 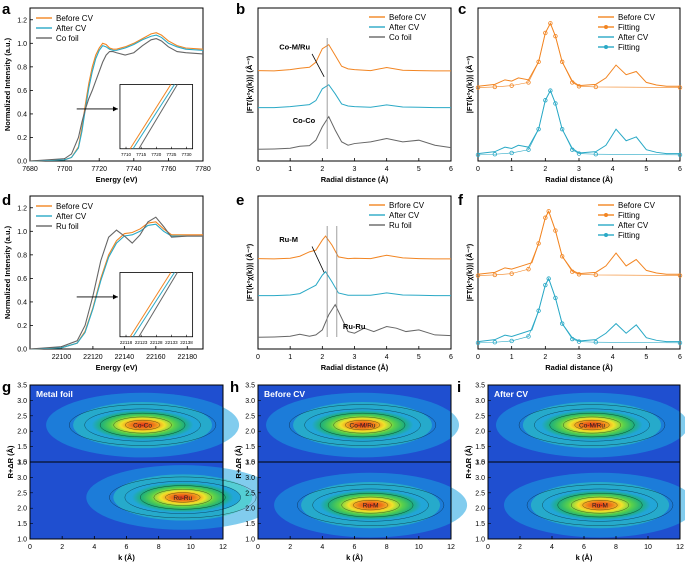 What do you see at coordinates (616, 547) in the screenshot?
I see `x-tick-label: 8` at bounding box center [616, 547].